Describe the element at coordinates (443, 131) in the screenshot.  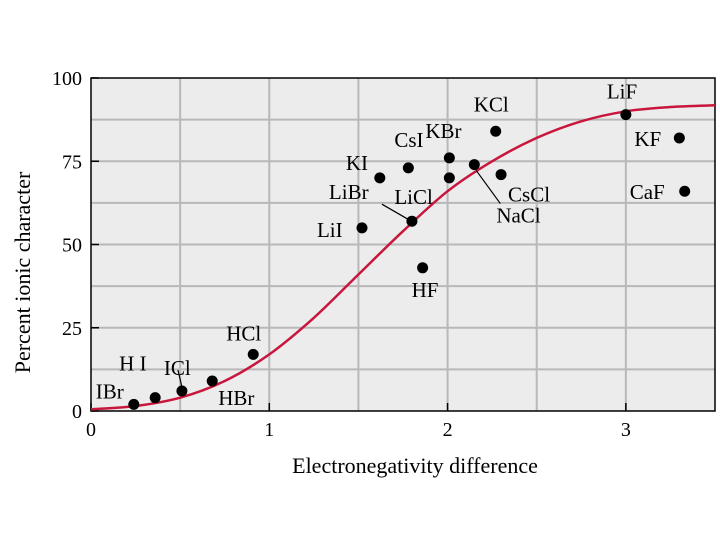
I see `point-label: KBr` at that location.